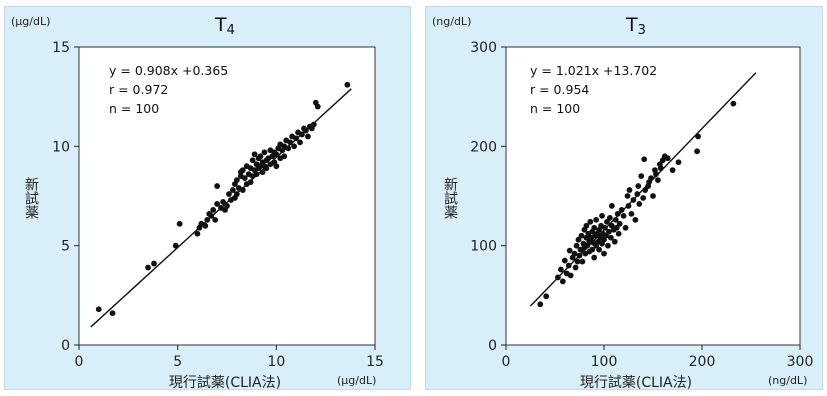 This screenshot has width=827, height=396. What do you see at coordinates (177, 362) in the screenshot?
I see `x-tick-label: 5` at bounding box center [177, 362].